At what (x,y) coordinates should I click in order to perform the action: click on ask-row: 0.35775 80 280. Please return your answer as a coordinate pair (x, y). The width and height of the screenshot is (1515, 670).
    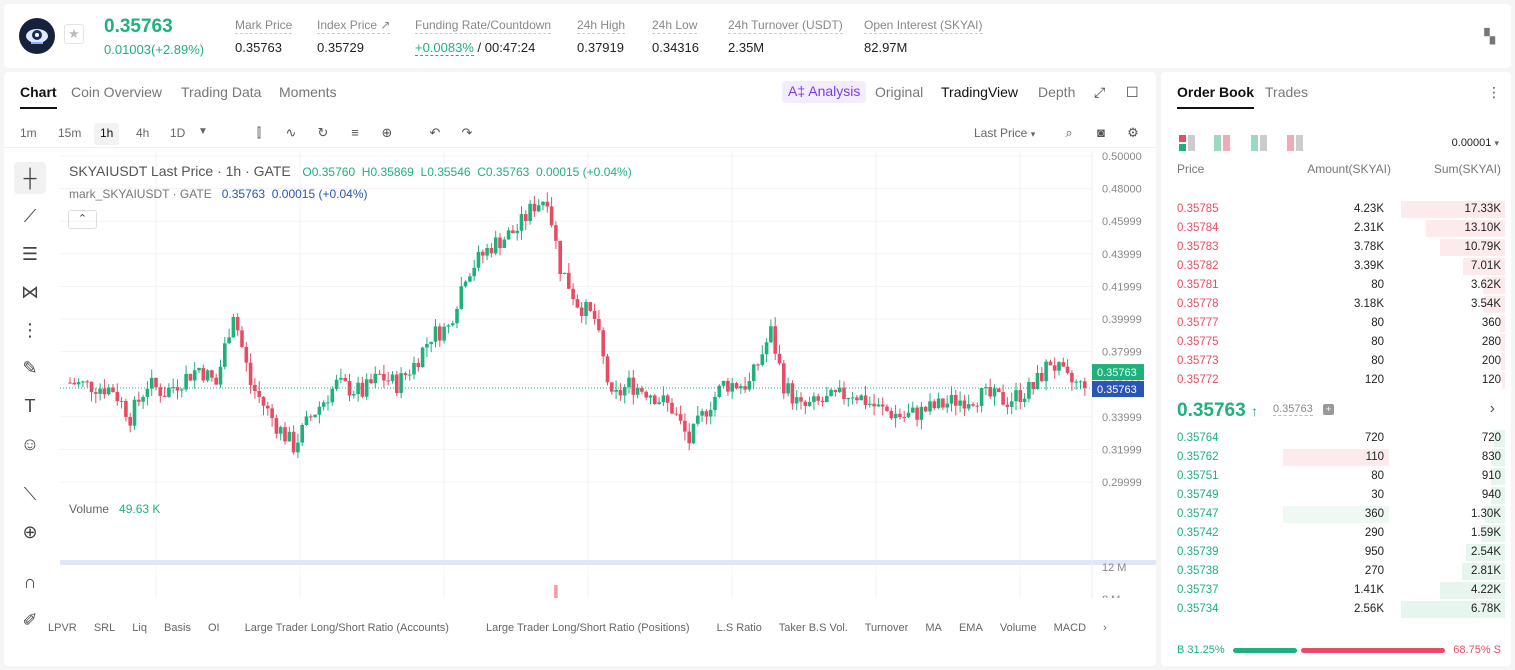
    Looking at the image, I should click on (1336, 342).